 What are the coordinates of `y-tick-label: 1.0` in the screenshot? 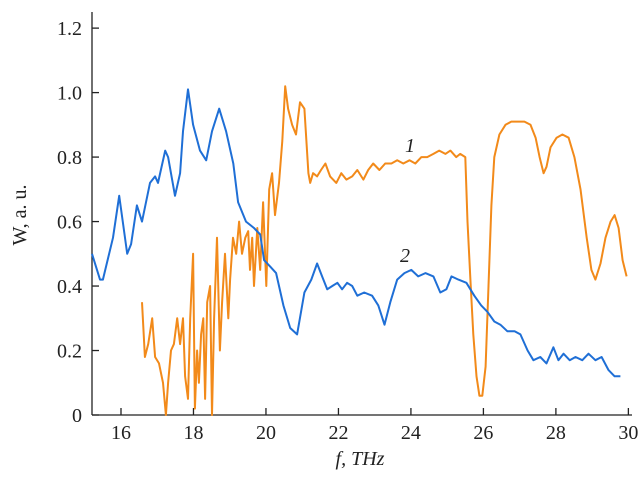 It's located at (69, 94).